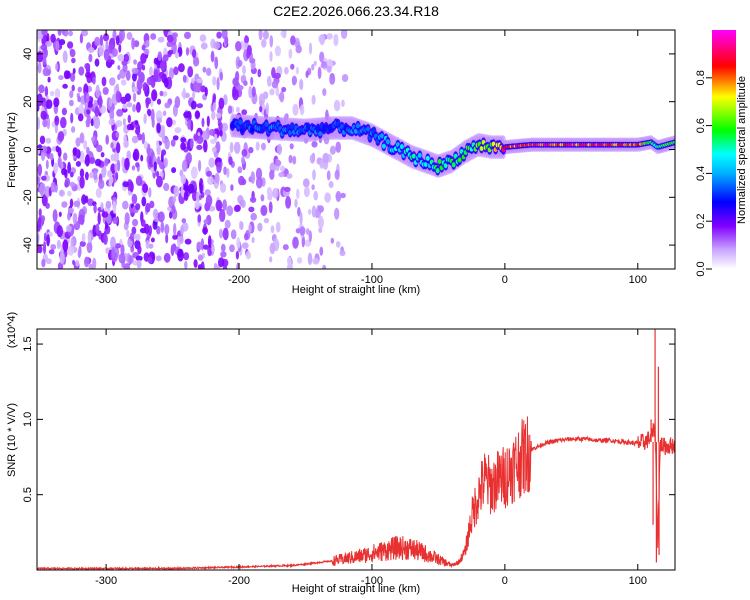  I want to click on x-tick-label: -100, so click(372, 280).